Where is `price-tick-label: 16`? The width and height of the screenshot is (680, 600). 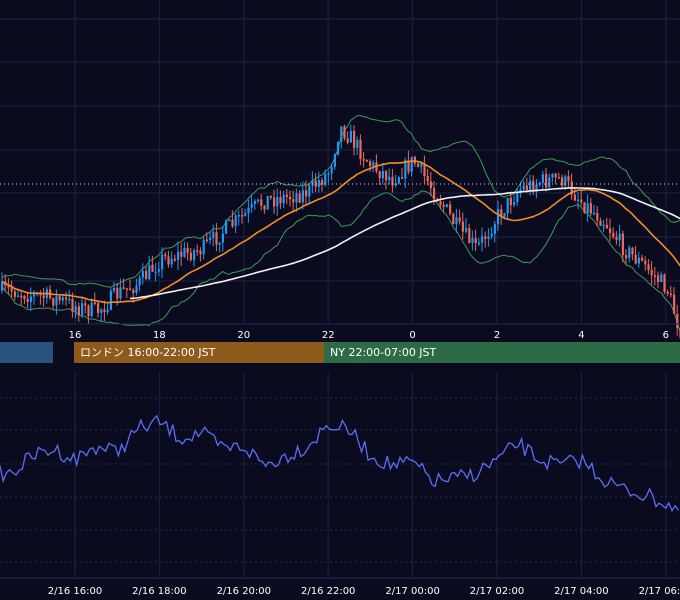 price-tick-label: 16 is located at coordinates (75, 335).